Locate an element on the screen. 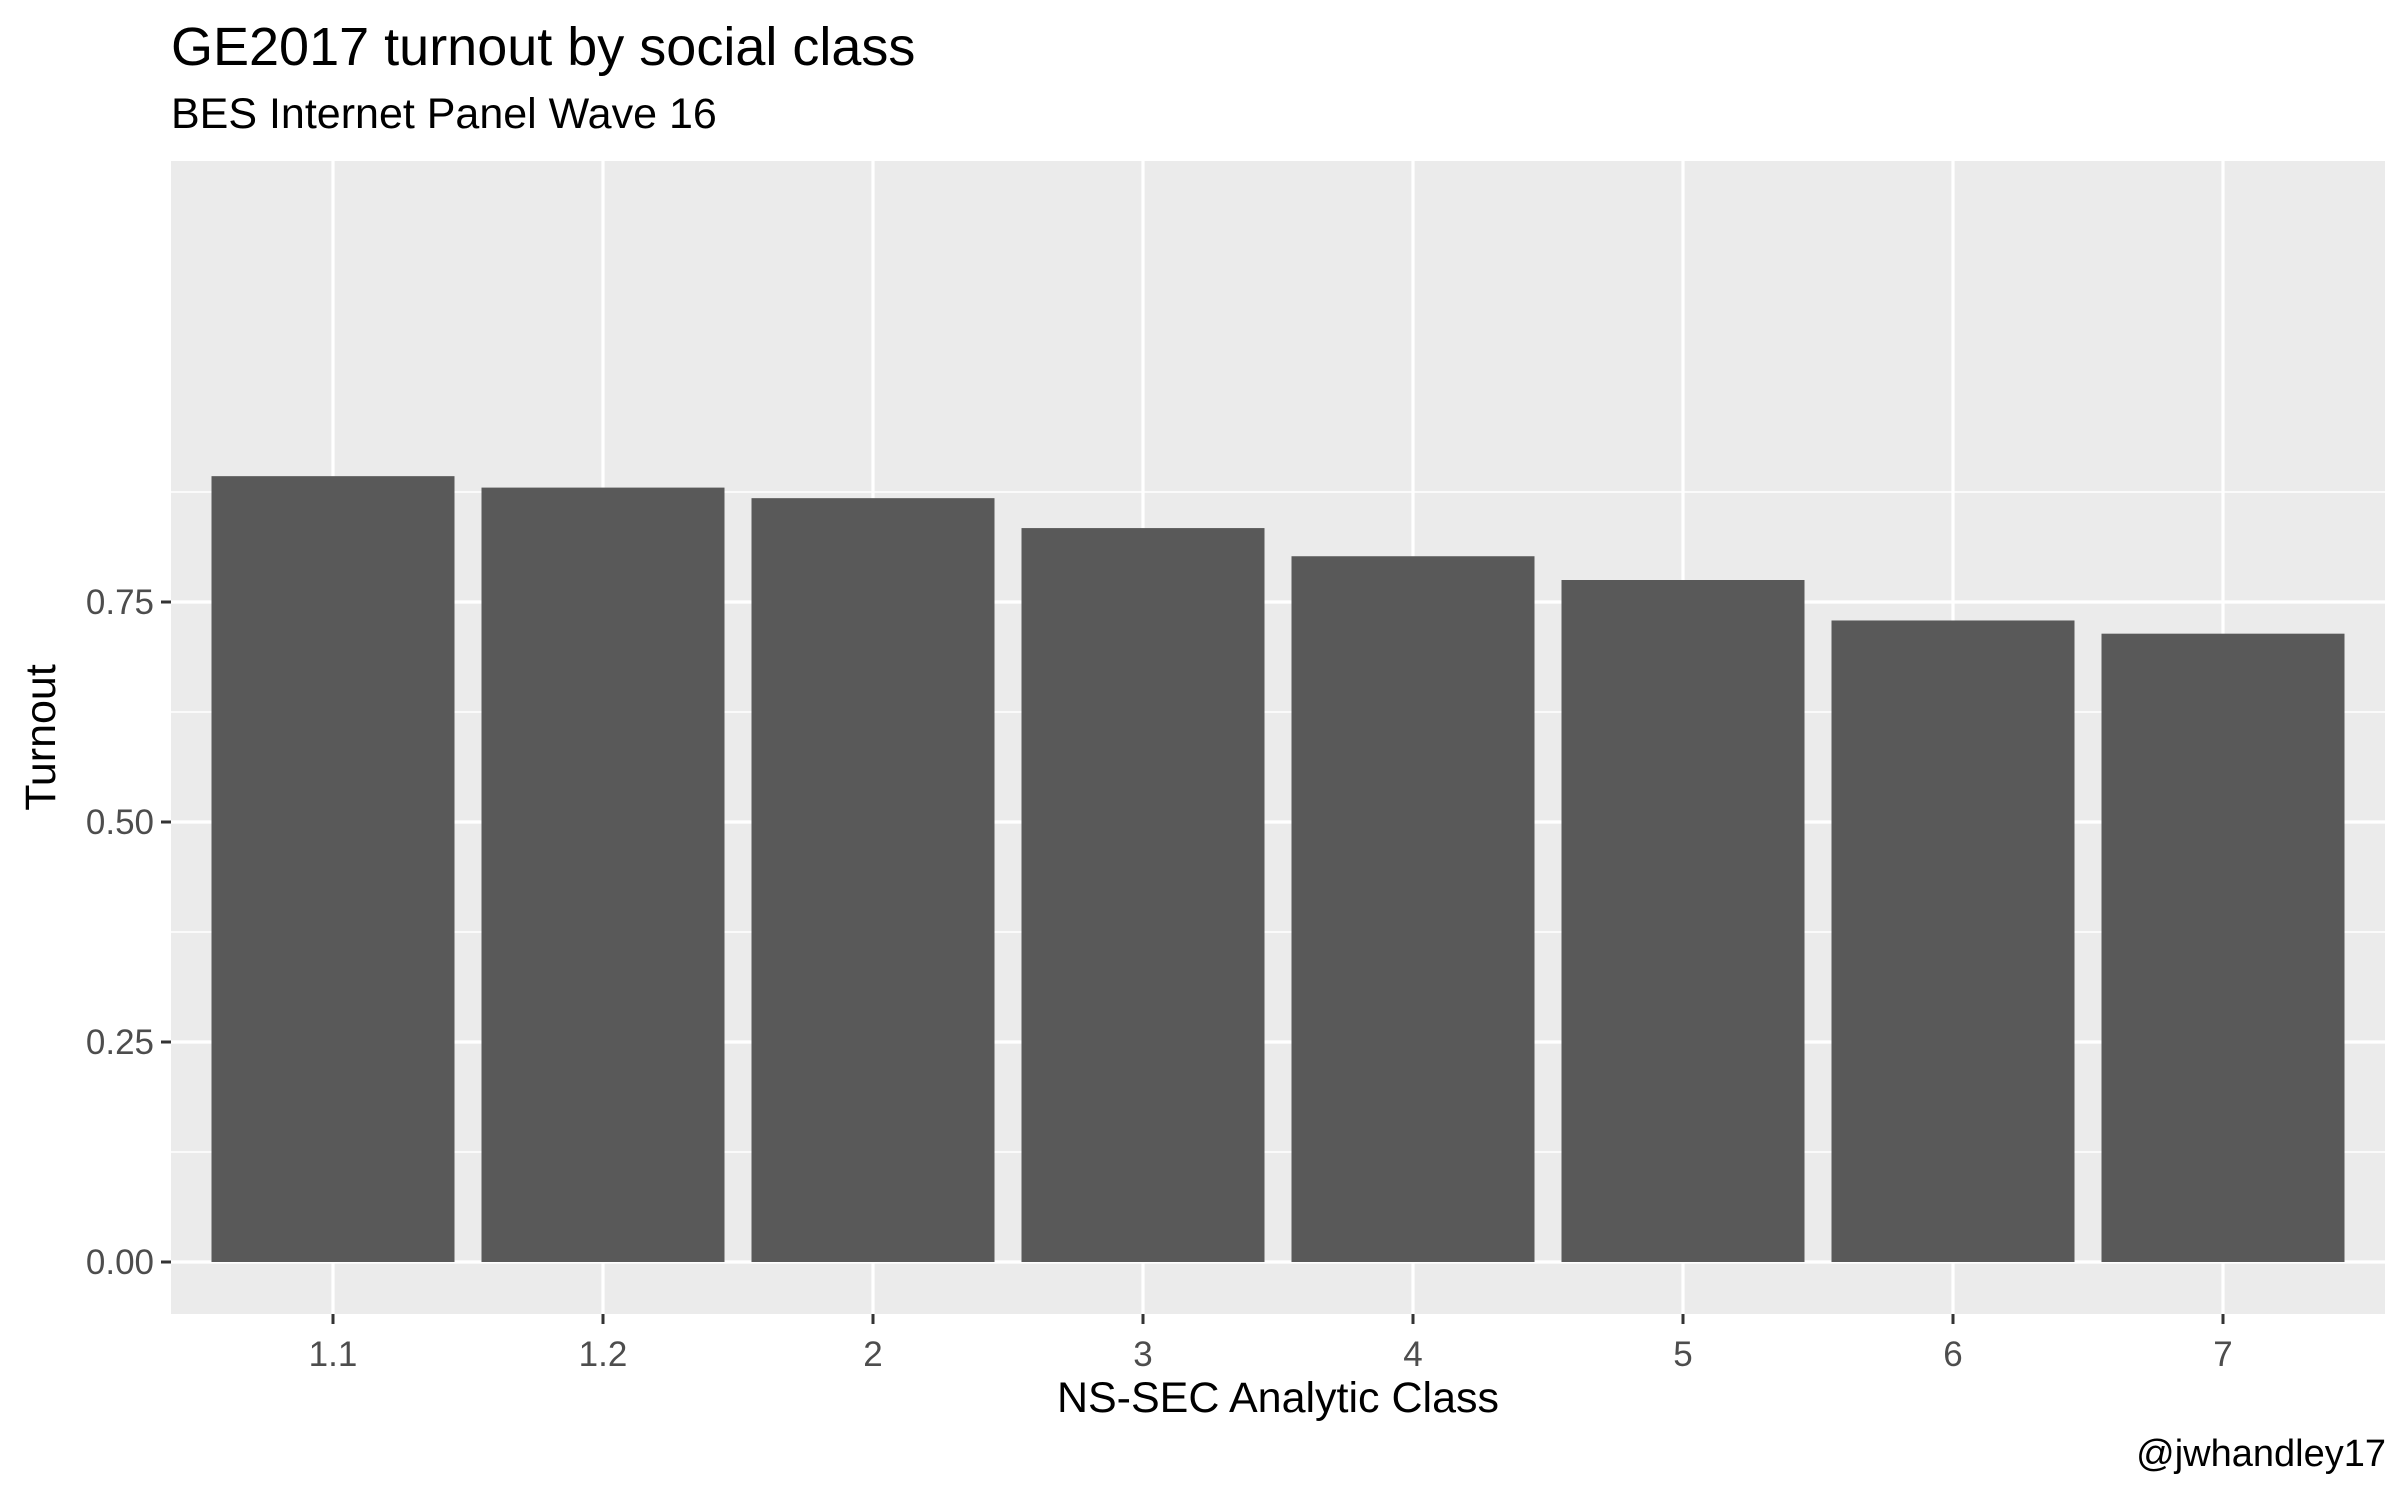 The width and height of the screenshot is (2400, 1500). y-tick-label: 0.50 is located at coordinates (120, 822).